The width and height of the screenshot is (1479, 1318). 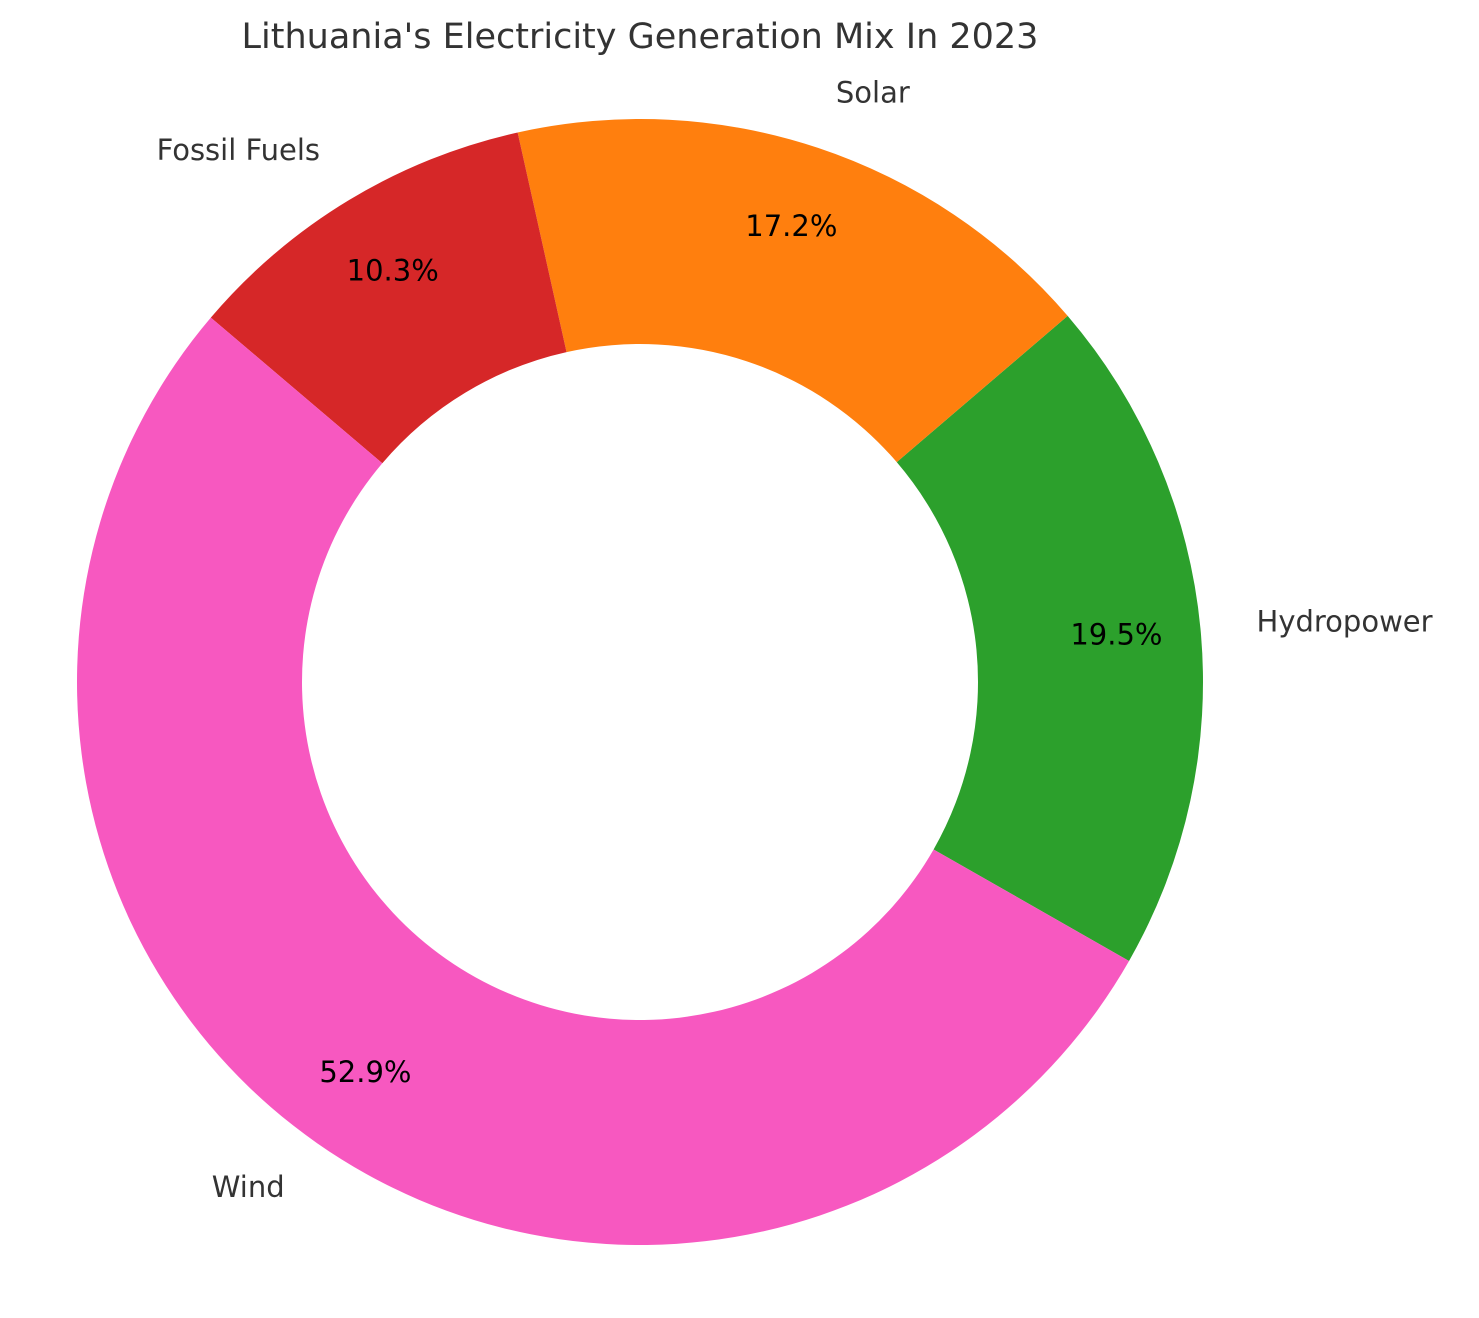 I want to click on category-label: Solar, so click(x=873, y=92).